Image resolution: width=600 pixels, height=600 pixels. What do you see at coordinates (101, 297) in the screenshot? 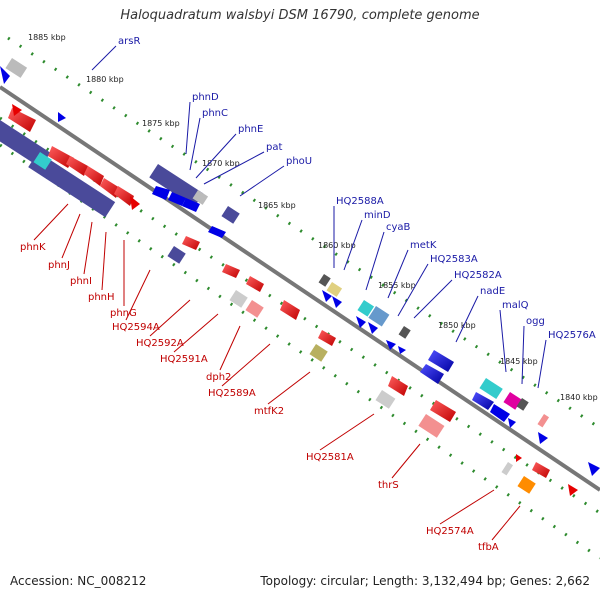
I see `gene-label-bottom: phnH` at bounding box center [101, 297].